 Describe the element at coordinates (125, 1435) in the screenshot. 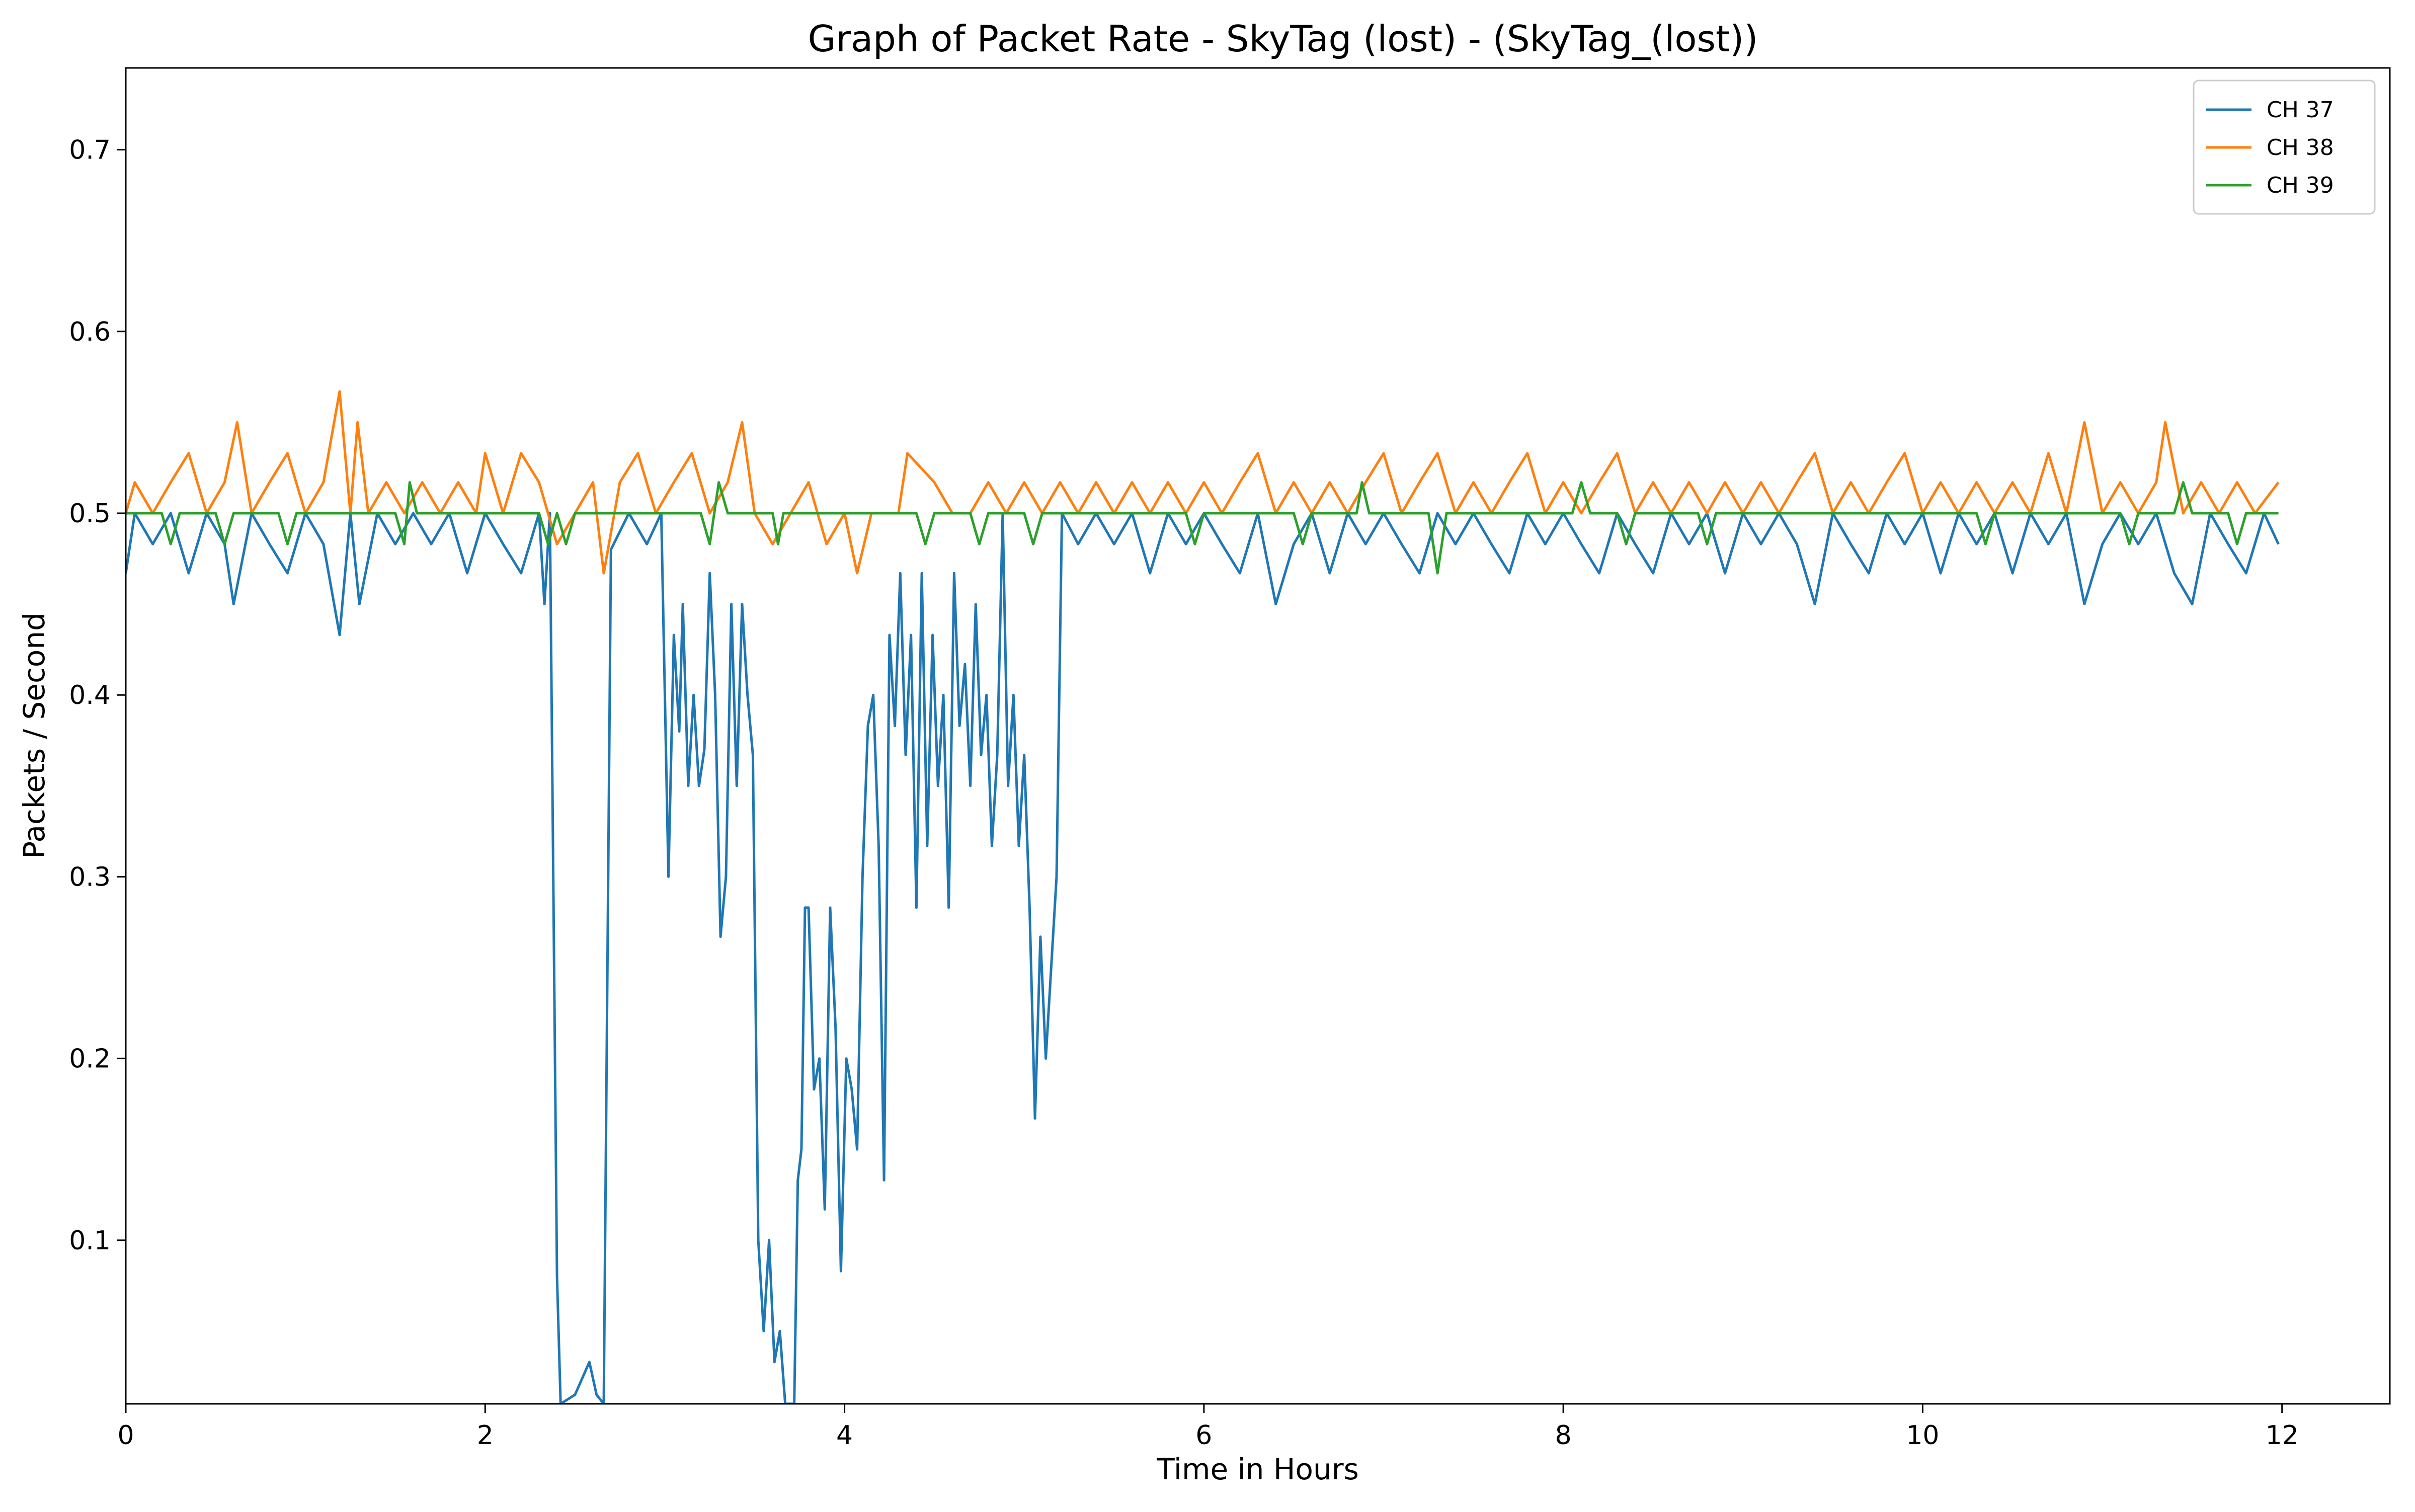

I see `x-tick-label: 0` at that location.